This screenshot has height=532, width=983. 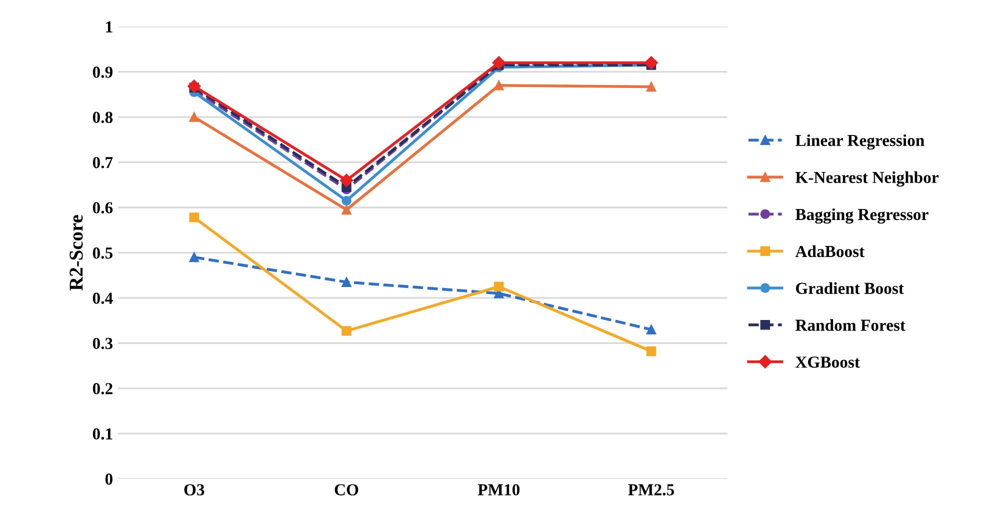 What do you see at coordinates (102, 344) in the screenshot?
I see `y-tick-label: 0.3` at bounding box center [102, 344].